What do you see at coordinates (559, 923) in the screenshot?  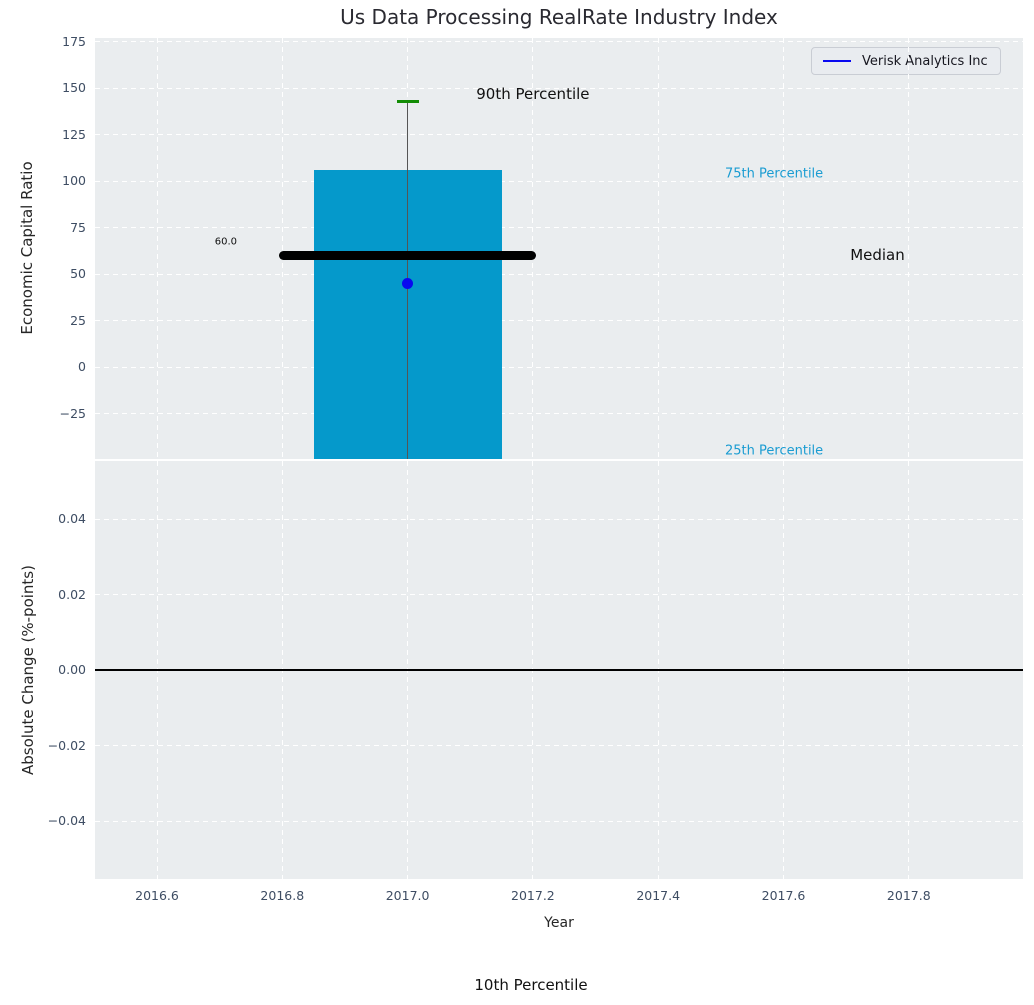 I see `x-axis-label: Year` at bounding box center [559, 923].